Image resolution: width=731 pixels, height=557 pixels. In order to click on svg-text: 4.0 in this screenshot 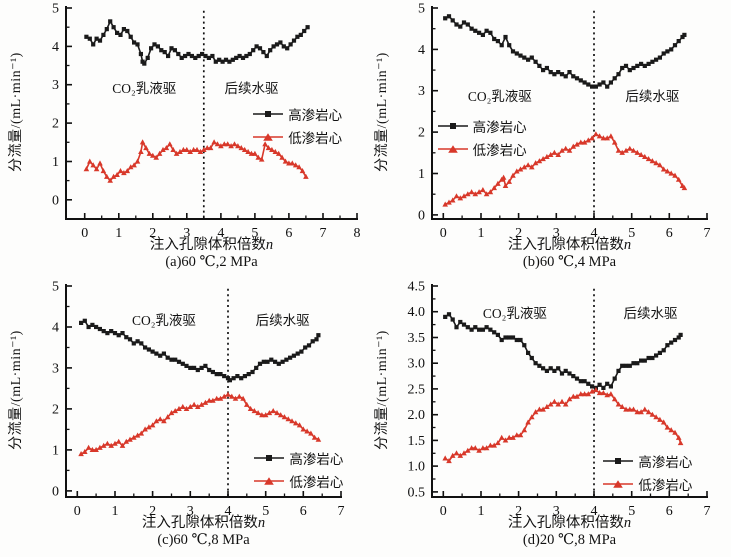, I will do `click(417, 312)`.